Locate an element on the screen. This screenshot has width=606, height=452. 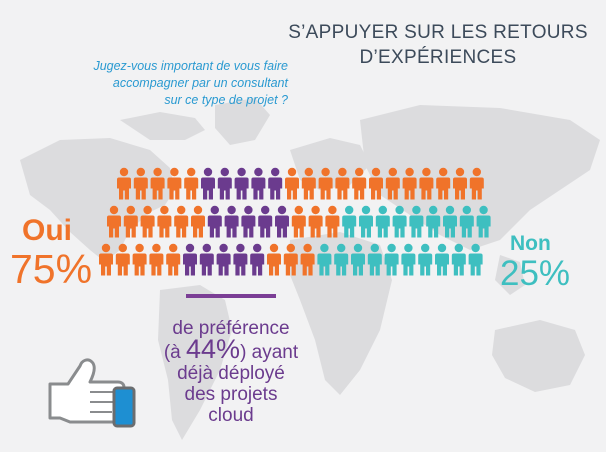
title-line-2: D’EXPÉRIENCES is located at coordinates (438, 57).